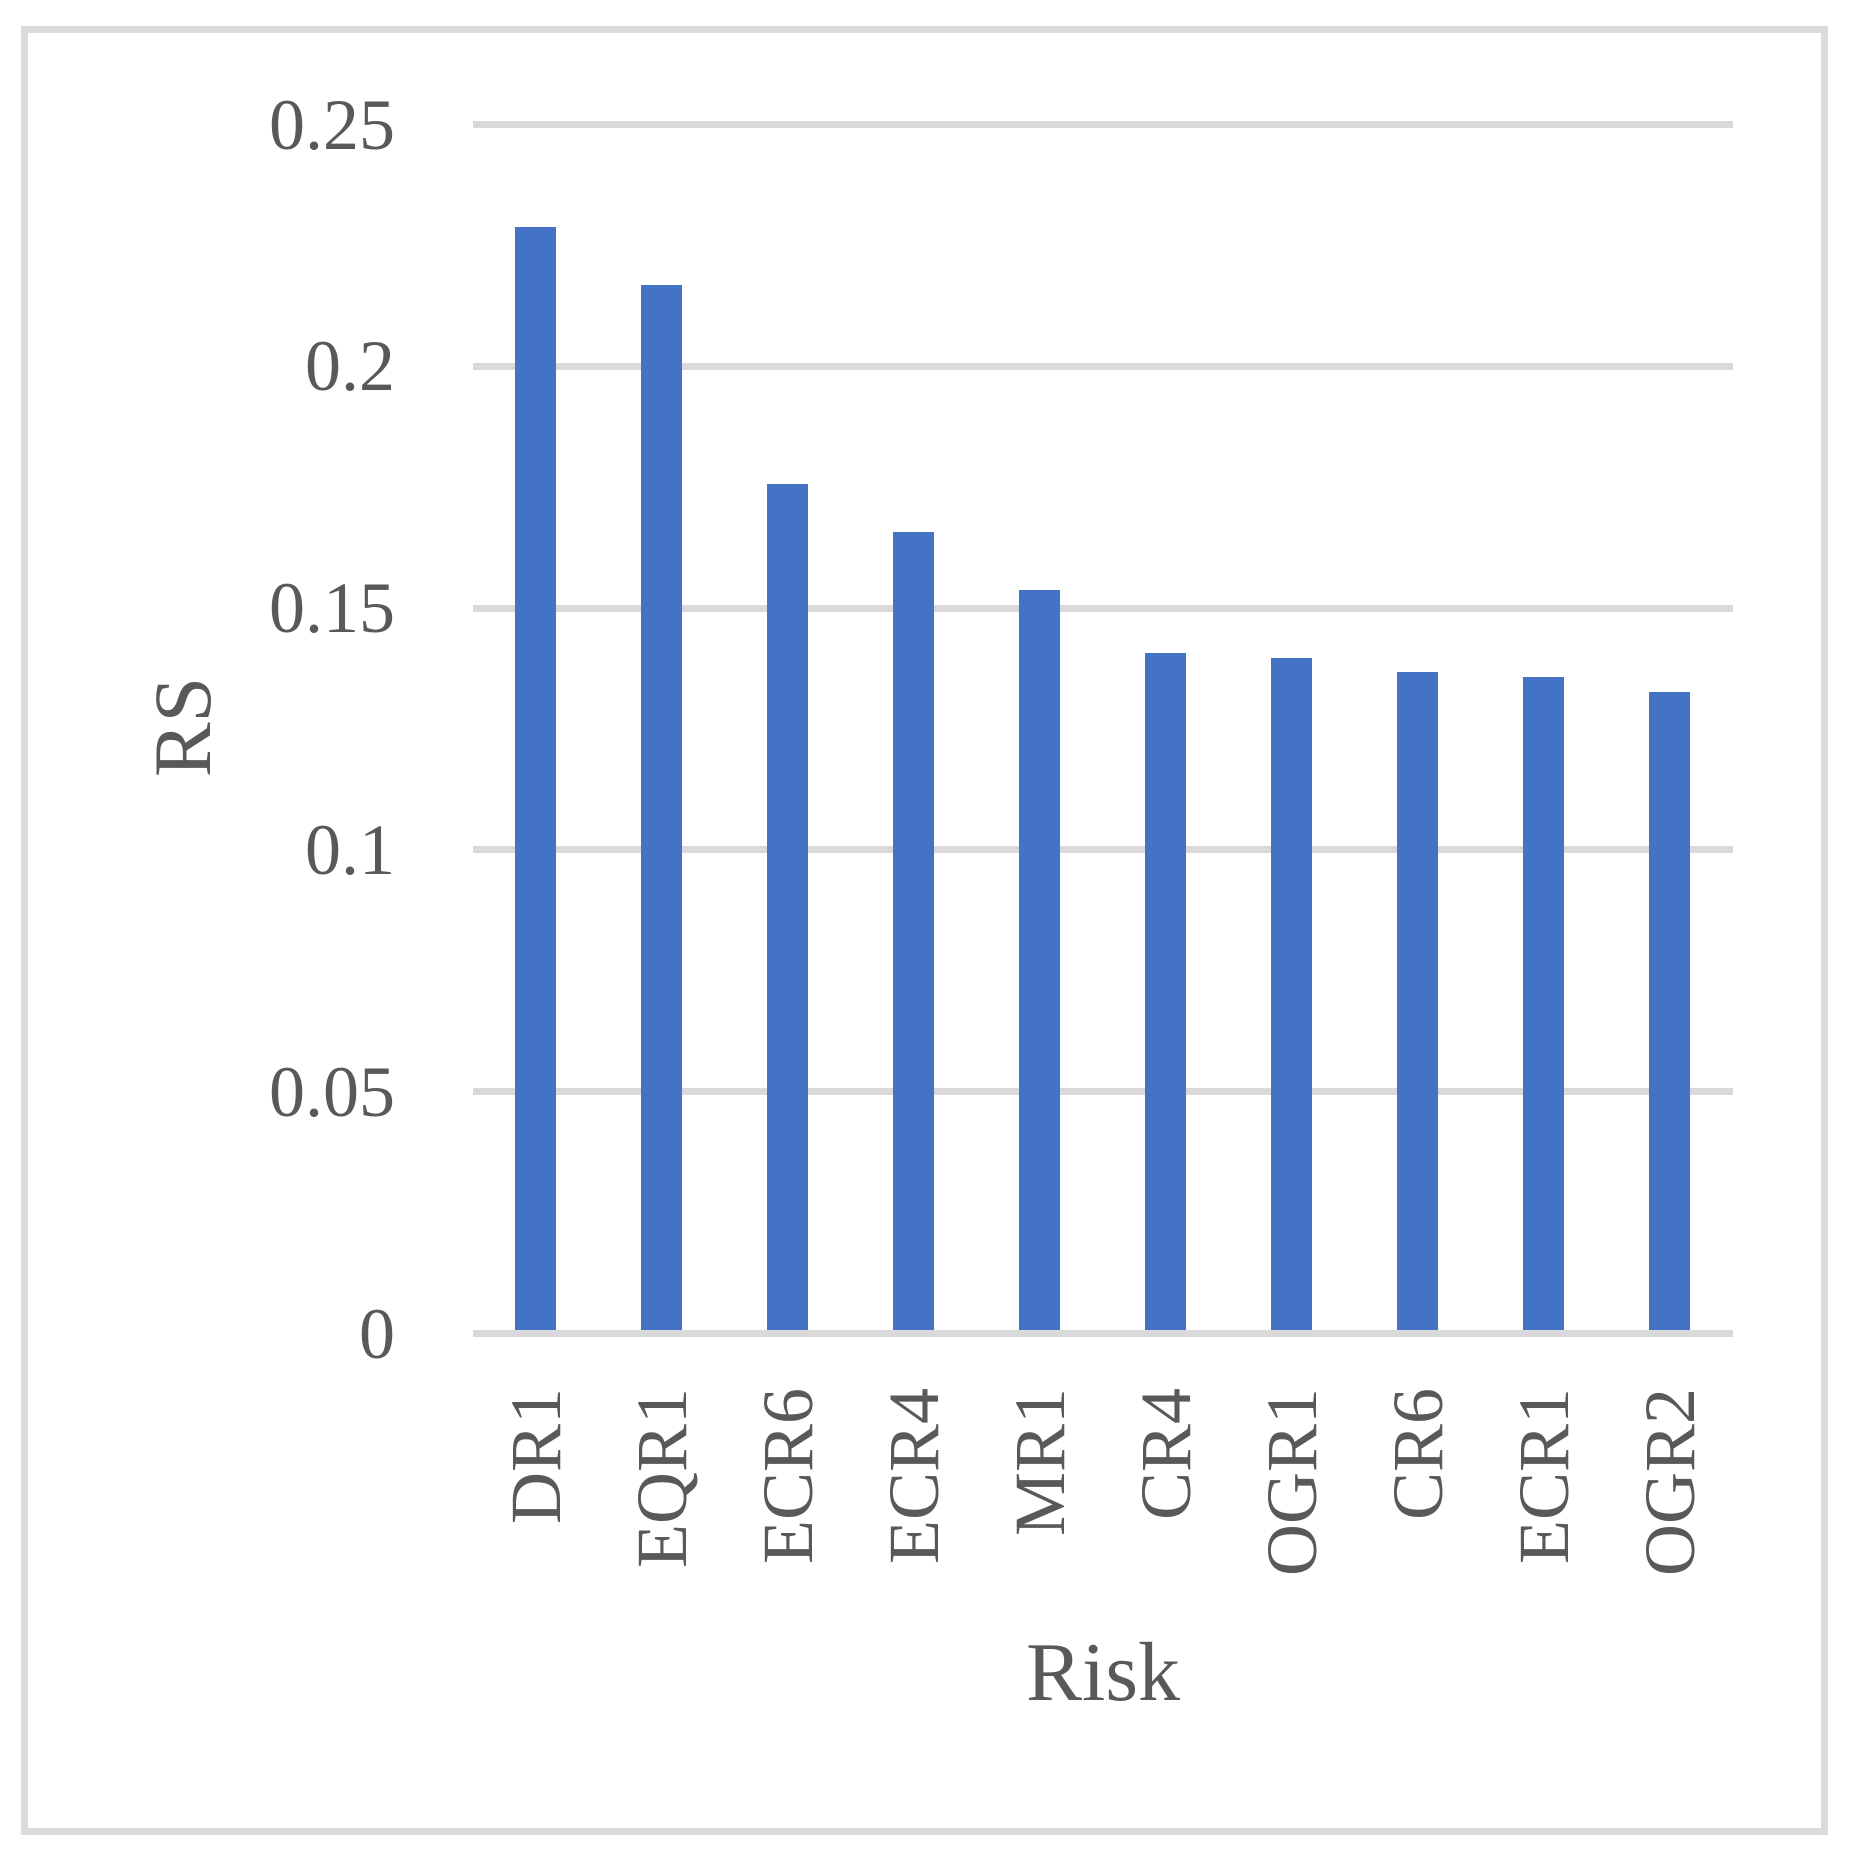 This screenshot has height=1855, width=1850. What do you see at coordinates (1103, 1672) in the screenshot?
I see `x-axis-title: Risk` at bounding box center [1103, 1672].